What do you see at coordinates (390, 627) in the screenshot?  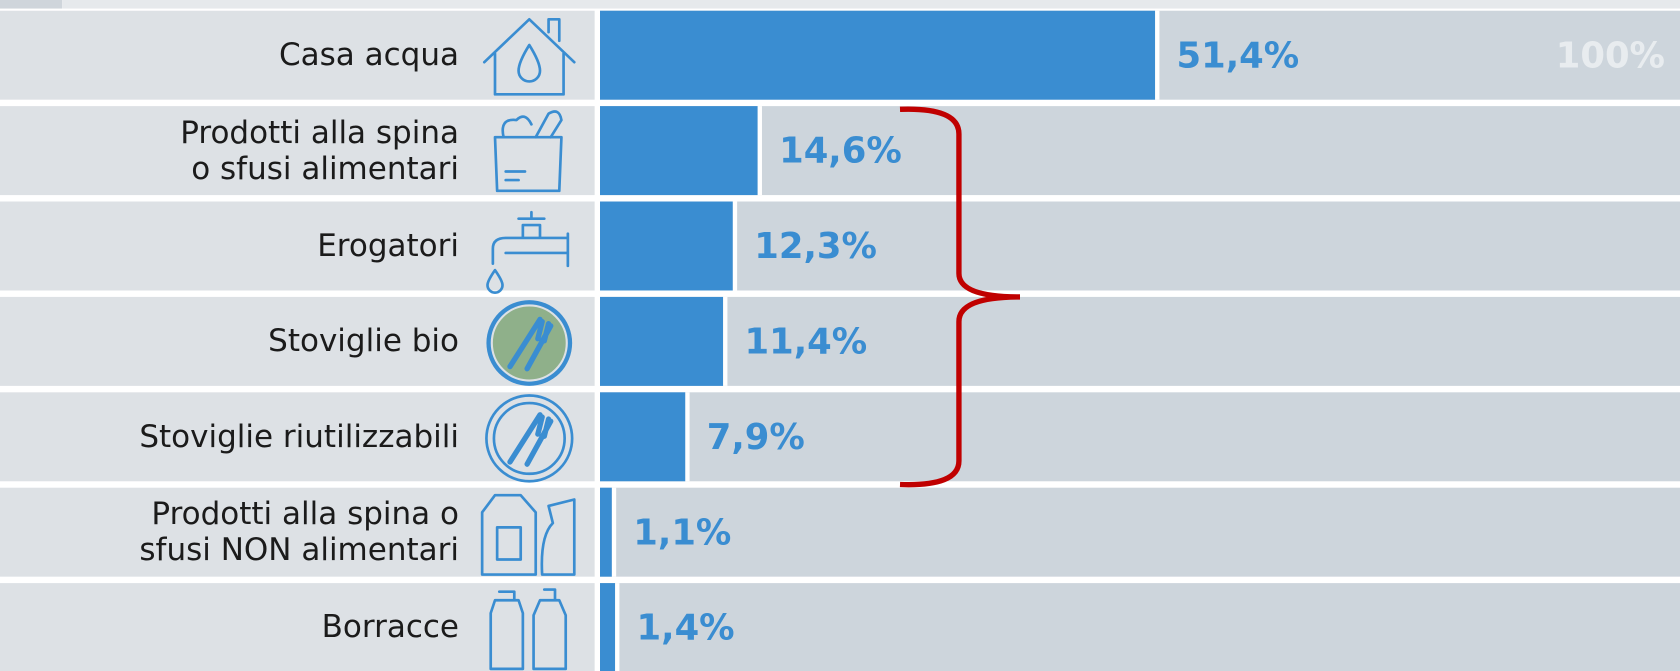 I see `category-label: Borracce` at bounding box center [390, 627].